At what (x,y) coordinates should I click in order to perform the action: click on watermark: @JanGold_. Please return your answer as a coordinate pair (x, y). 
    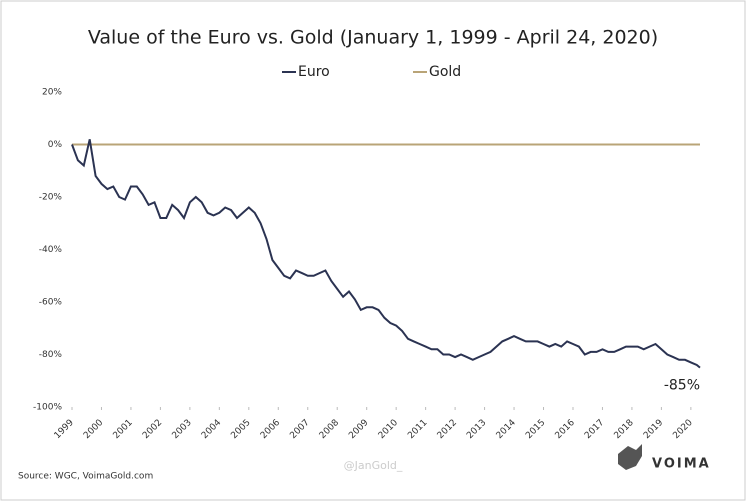
    Looking at the image, I should click on (373, 465).